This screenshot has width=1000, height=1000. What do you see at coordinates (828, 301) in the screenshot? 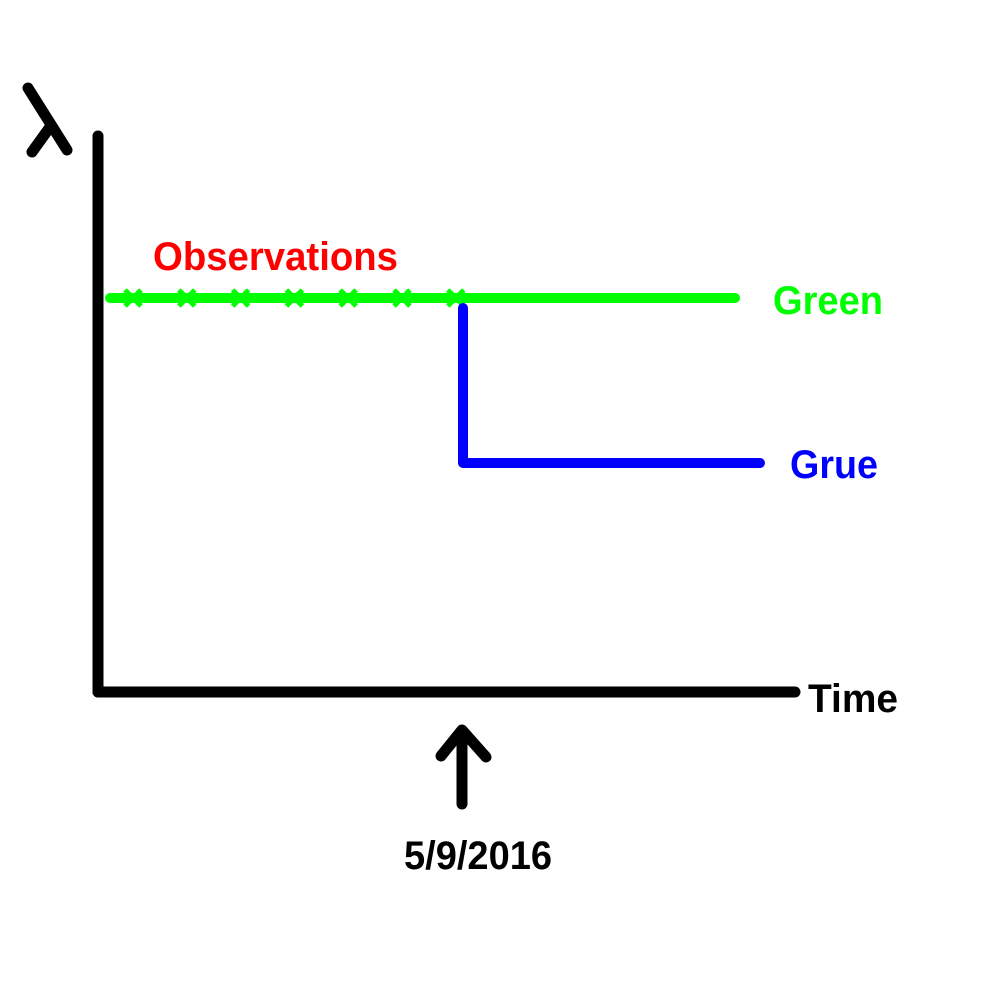
I see `green-label: Green` at bounding box center [828, 301].